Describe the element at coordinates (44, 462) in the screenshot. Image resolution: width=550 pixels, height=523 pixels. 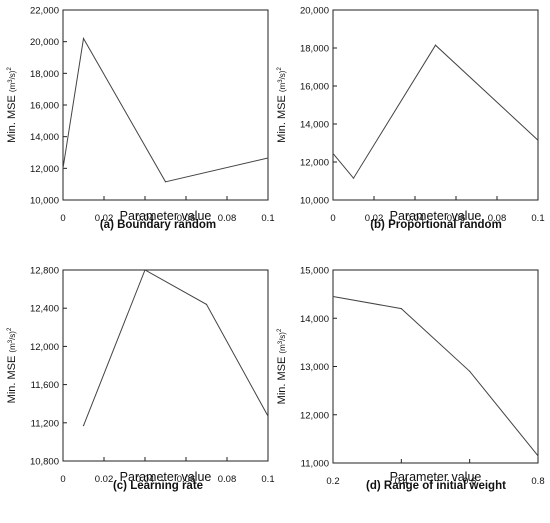
I see `y-tick-label: 10,800` at that location.